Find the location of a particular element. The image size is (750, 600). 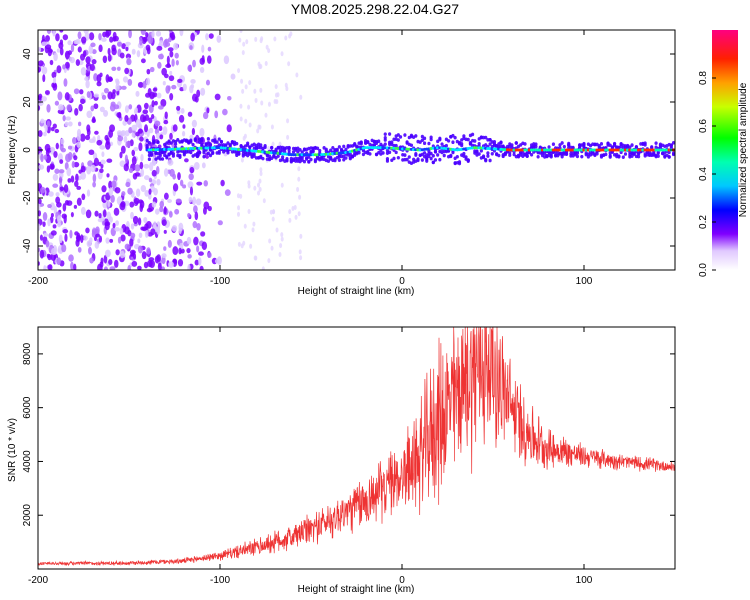

spectrogram-x-tick-label-3: 100 is located at coordinates (584, 281).